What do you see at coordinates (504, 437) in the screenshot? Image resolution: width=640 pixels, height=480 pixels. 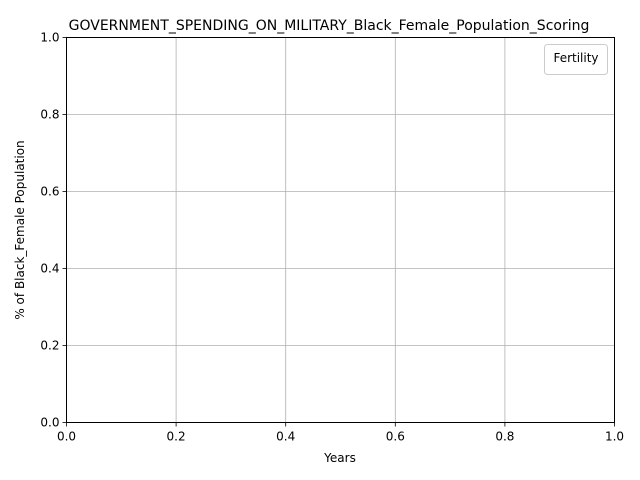 I see `x-tick-label: 0.8` at bounding box center [504, 437].